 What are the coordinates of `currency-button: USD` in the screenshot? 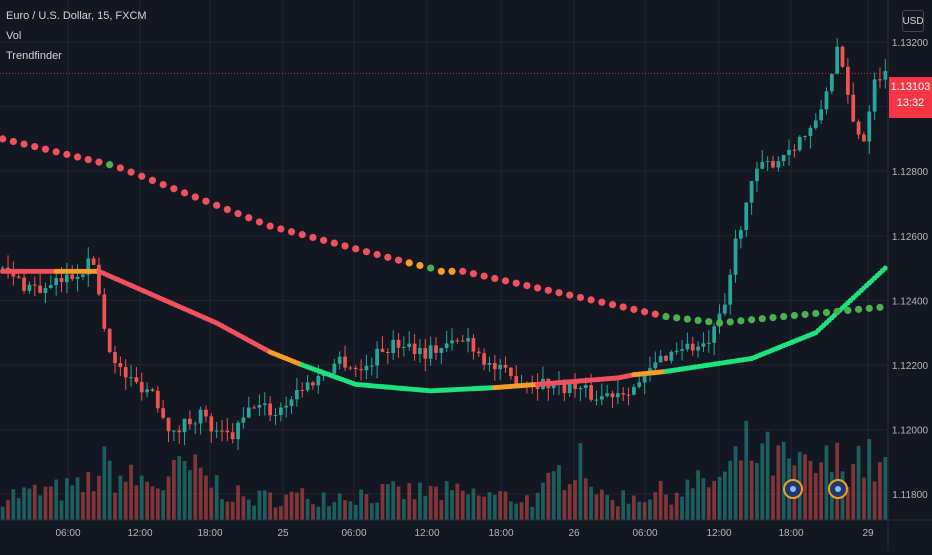 It's located at (913, 21).